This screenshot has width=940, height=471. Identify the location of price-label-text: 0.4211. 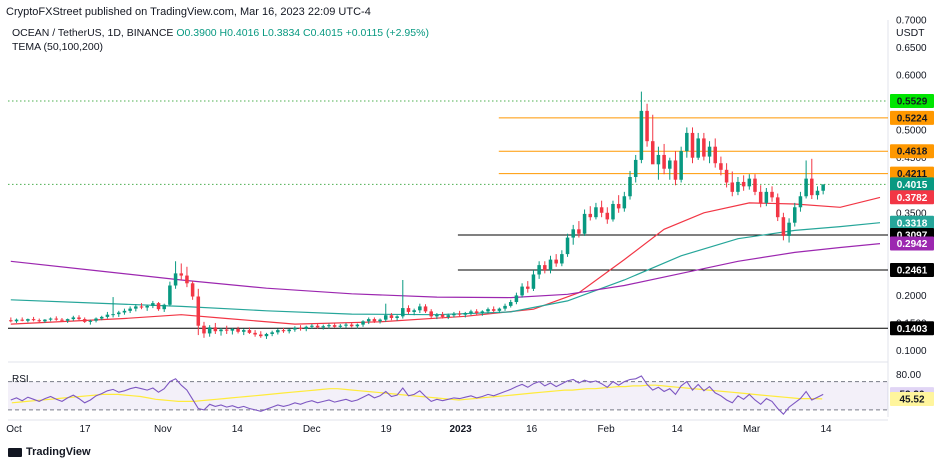
(912, 174).